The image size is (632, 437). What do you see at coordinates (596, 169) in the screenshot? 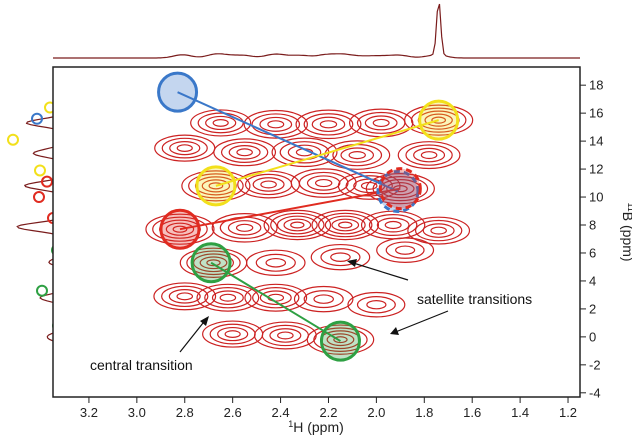
I see `y-tick-label: 12` at bounding box center [596, 169].